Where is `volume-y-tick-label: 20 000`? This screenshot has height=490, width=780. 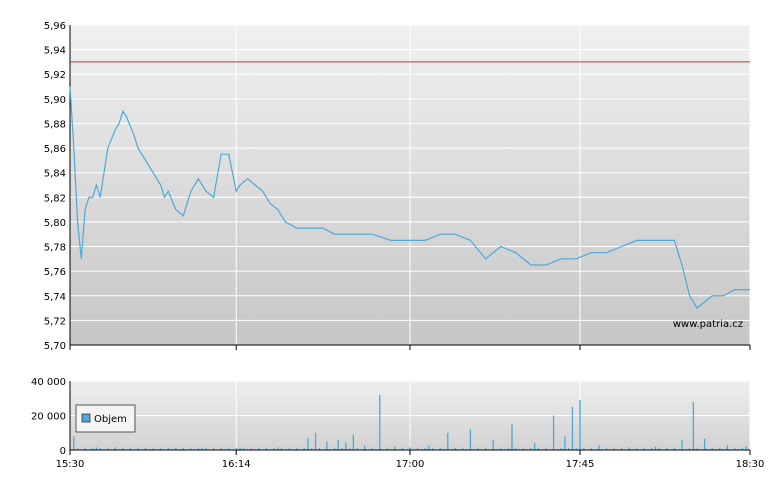
volume-y-tick-label: 20 000 is located at coordinates (48, 417).